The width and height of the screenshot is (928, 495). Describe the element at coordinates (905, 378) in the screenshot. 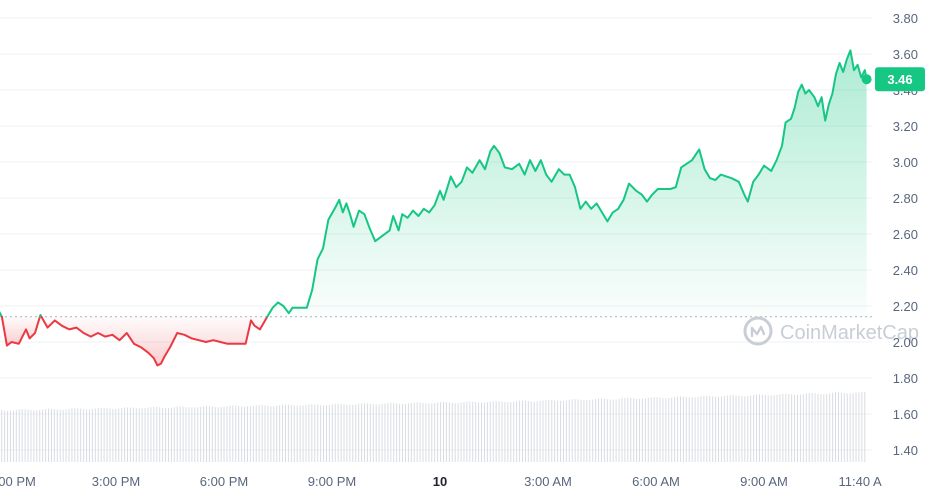

I see `y-tick-label: 1.80` at that location.